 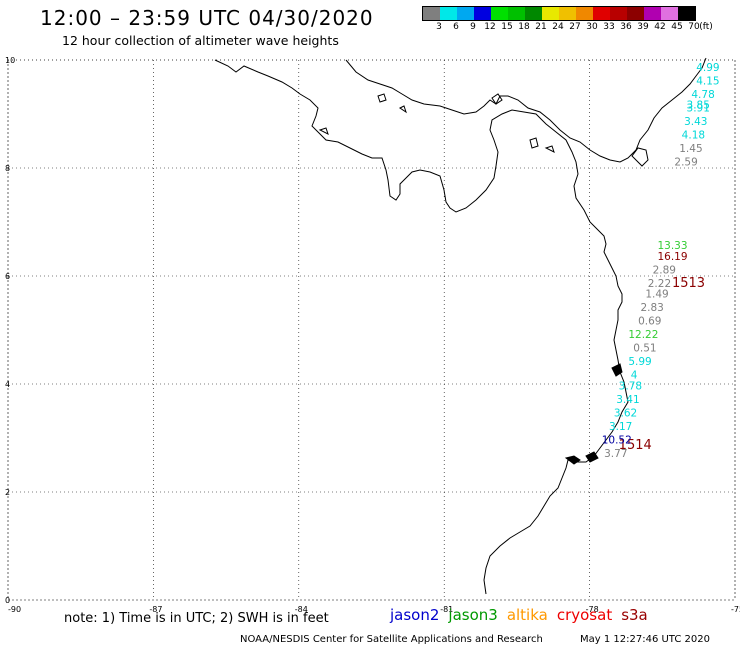 I want to click on satellite-legend: jason2 jason3 altika cryosat s3a, so click(x=523, y=615).